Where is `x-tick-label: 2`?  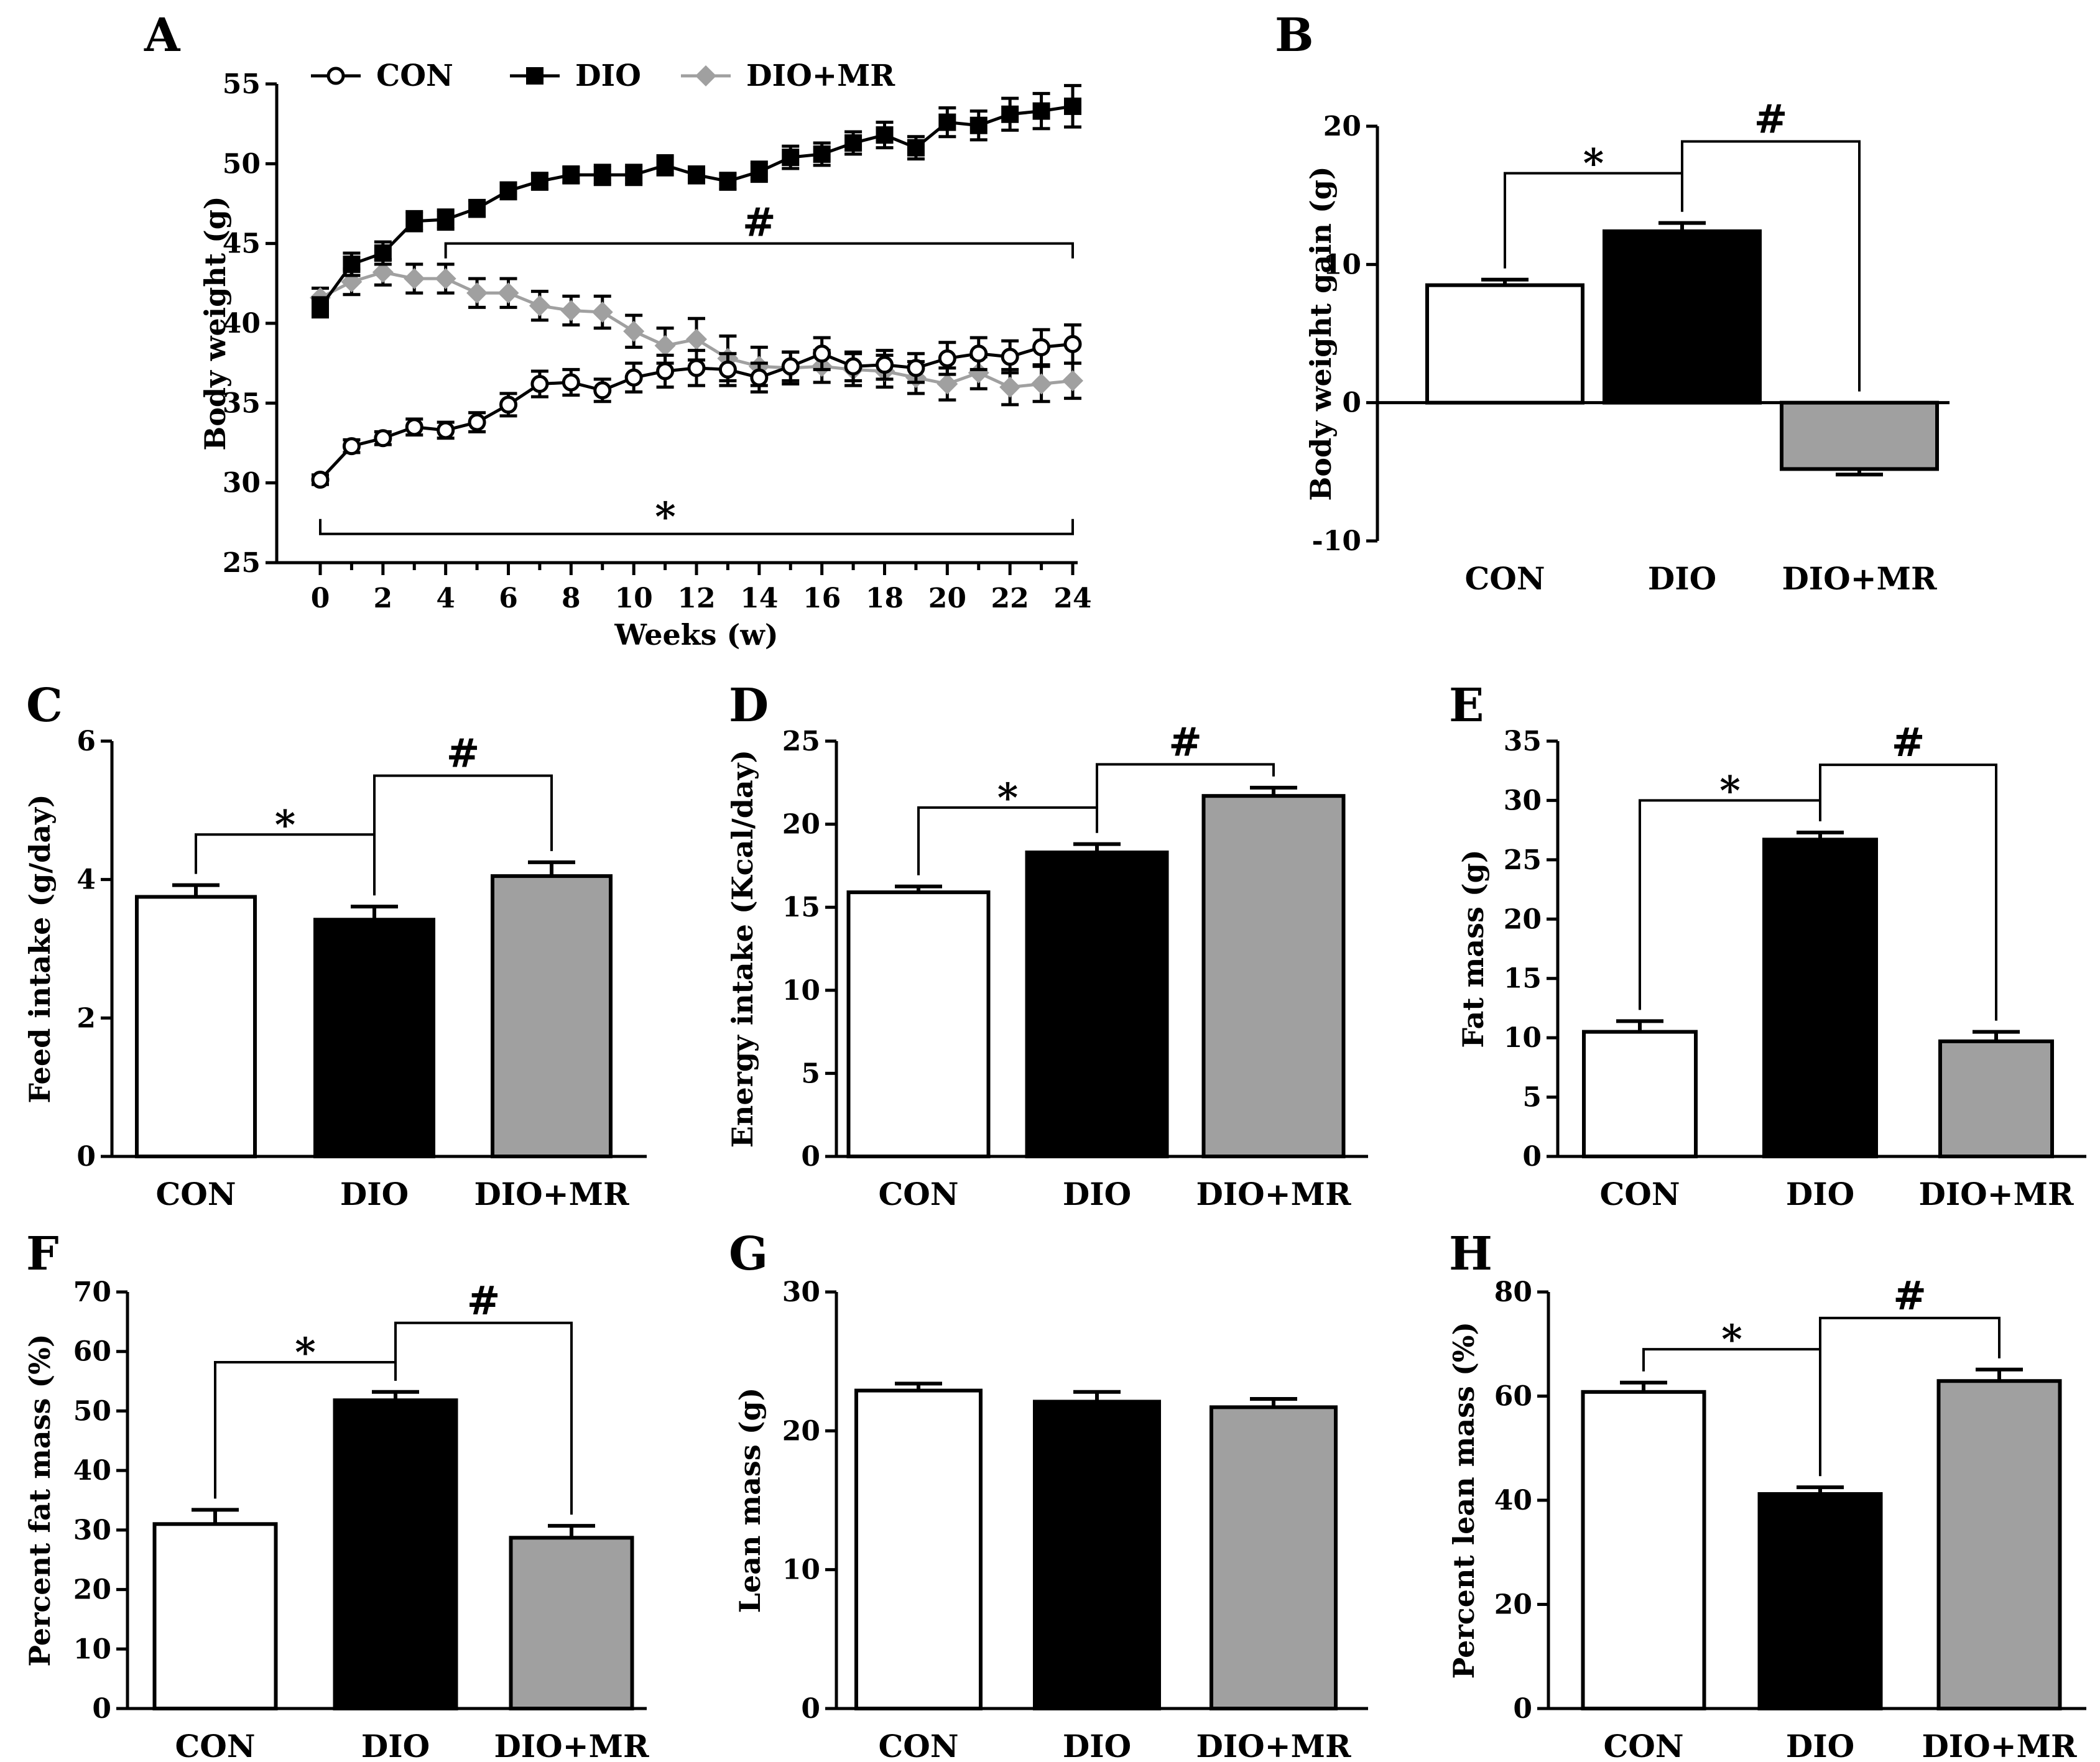 x-tick-label: 2 is located at coordinates (384, 598).